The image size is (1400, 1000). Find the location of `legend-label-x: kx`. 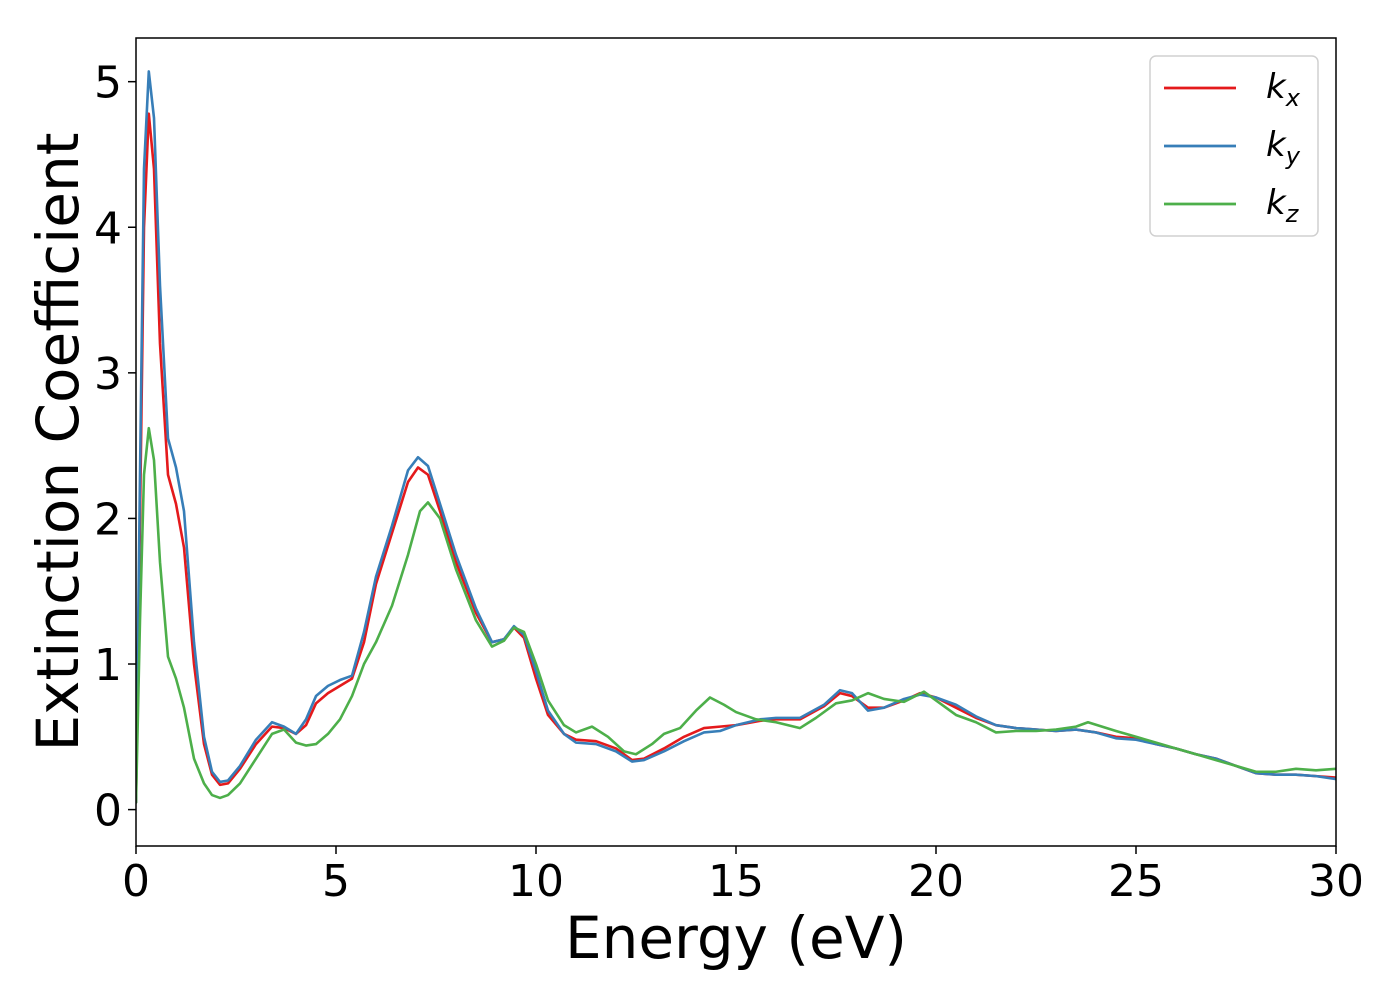

legend-label-x: kx is located at coordinates (1283, 89).